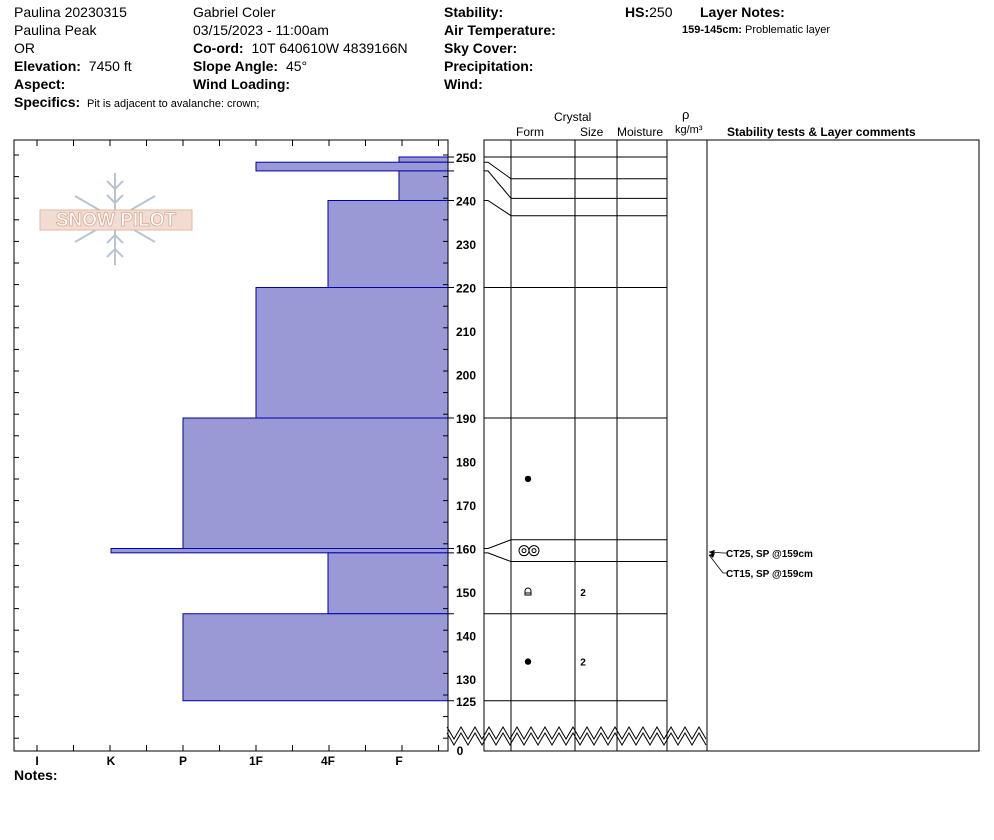  What do you see at coordinates (575, 170) in the screenshot?
I see `layer-boundary-248.8` at bounding box center [575, 170].